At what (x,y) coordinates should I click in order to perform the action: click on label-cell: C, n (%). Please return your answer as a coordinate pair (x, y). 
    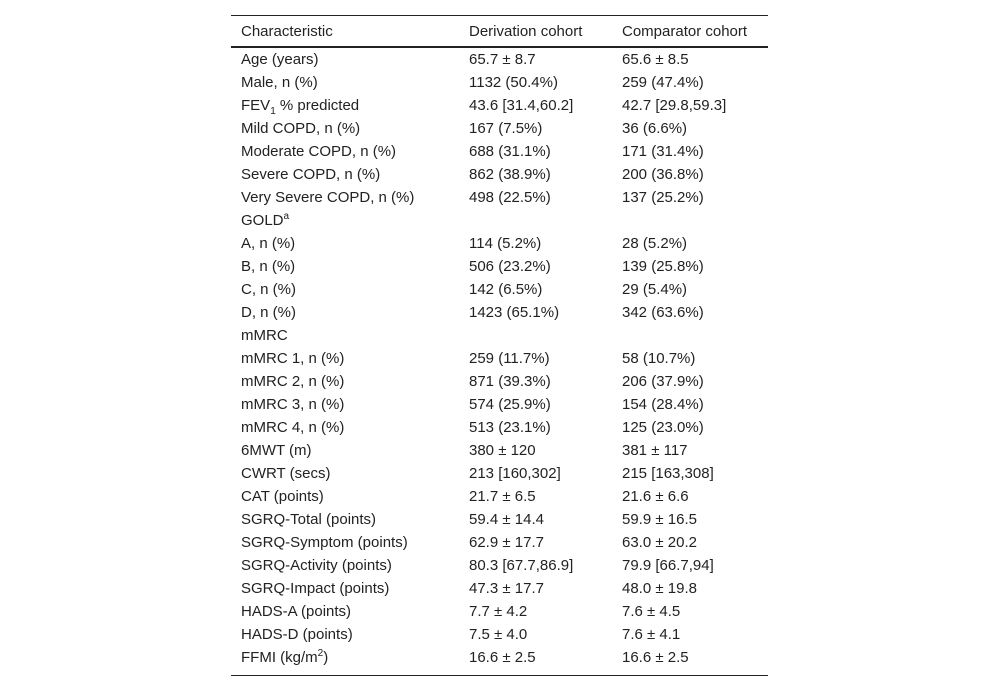
    Looking at the image, I should click on (269, 289).